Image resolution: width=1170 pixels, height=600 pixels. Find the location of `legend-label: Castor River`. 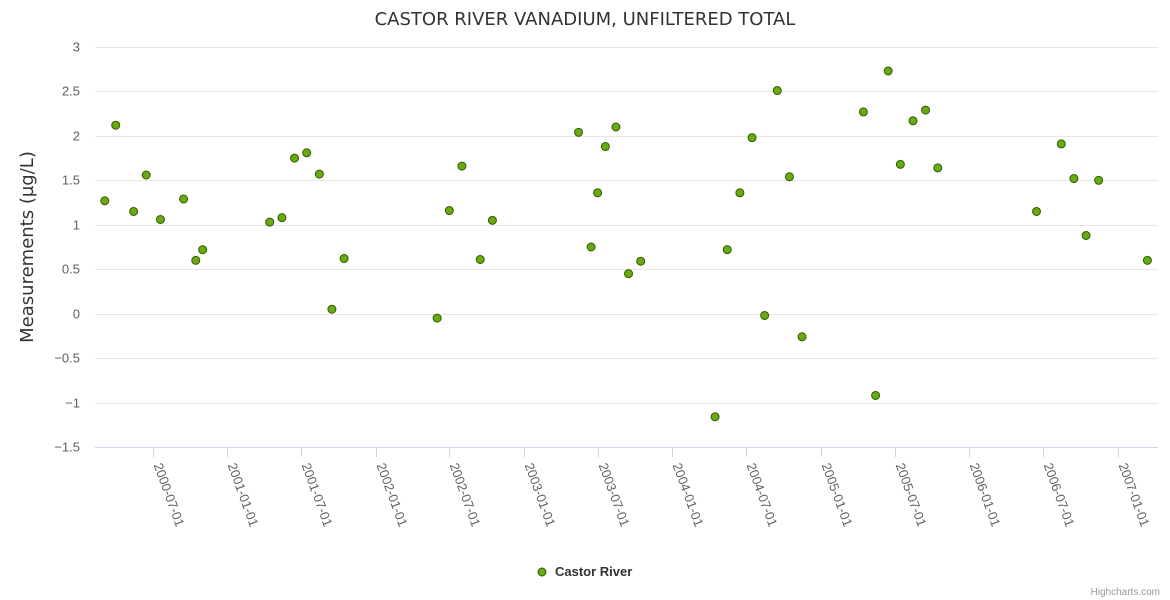

legend-label: Castor River is located at coordinates (593, 571).